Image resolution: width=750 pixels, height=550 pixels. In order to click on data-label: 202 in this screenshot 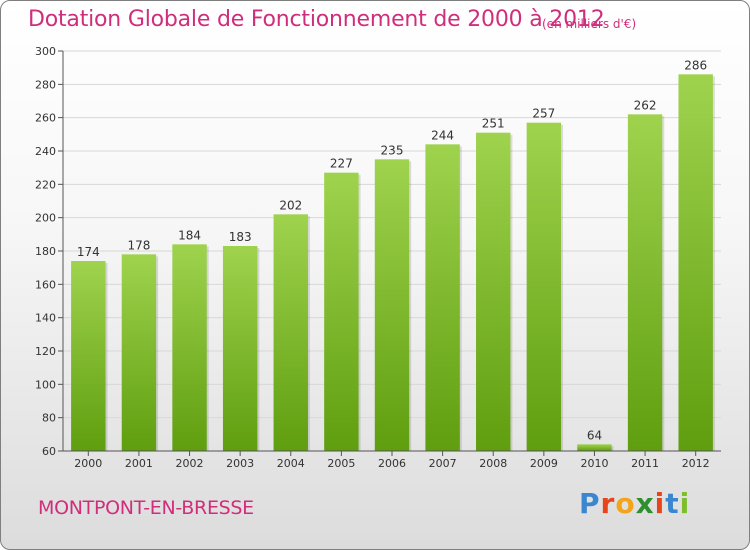, I will do `click(290, 205)`.